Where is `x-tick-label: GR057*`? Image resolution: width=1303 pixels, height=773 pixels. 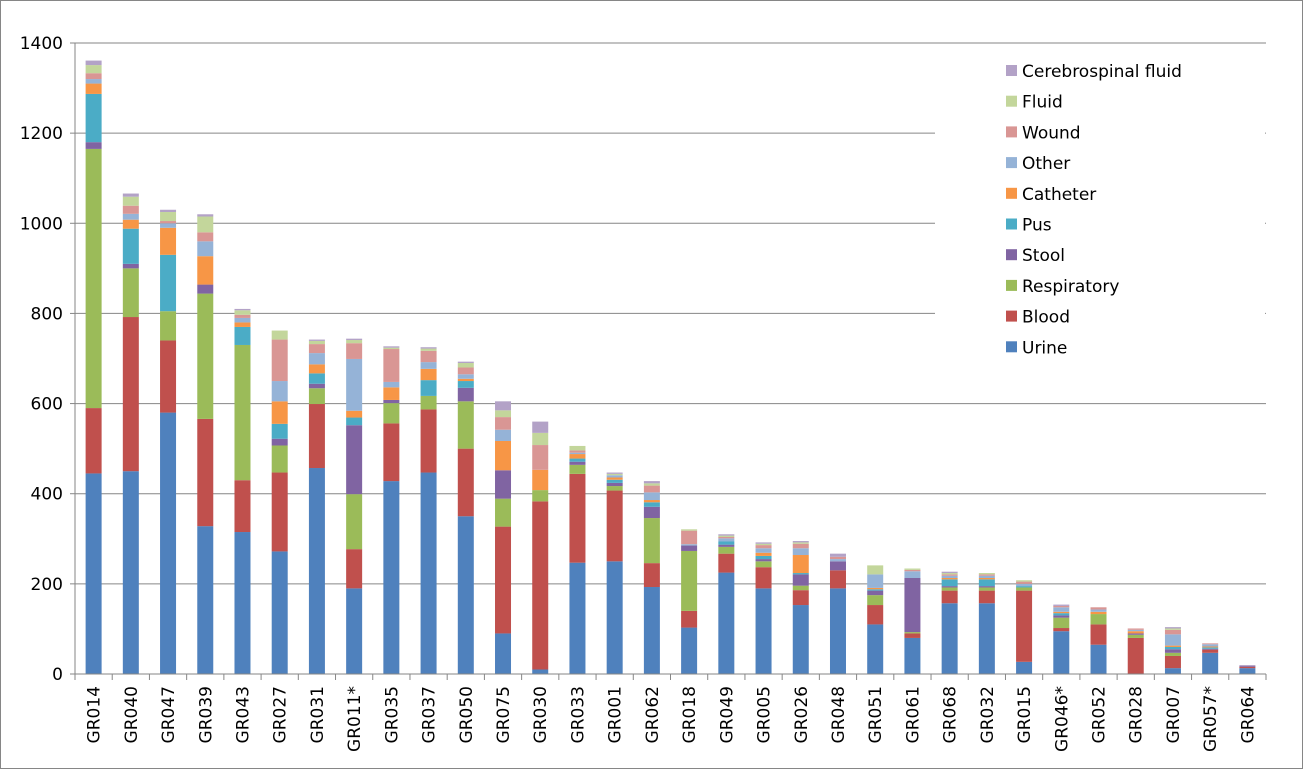 x-tick-label: GR057* is located at coordinates (1211, 719).